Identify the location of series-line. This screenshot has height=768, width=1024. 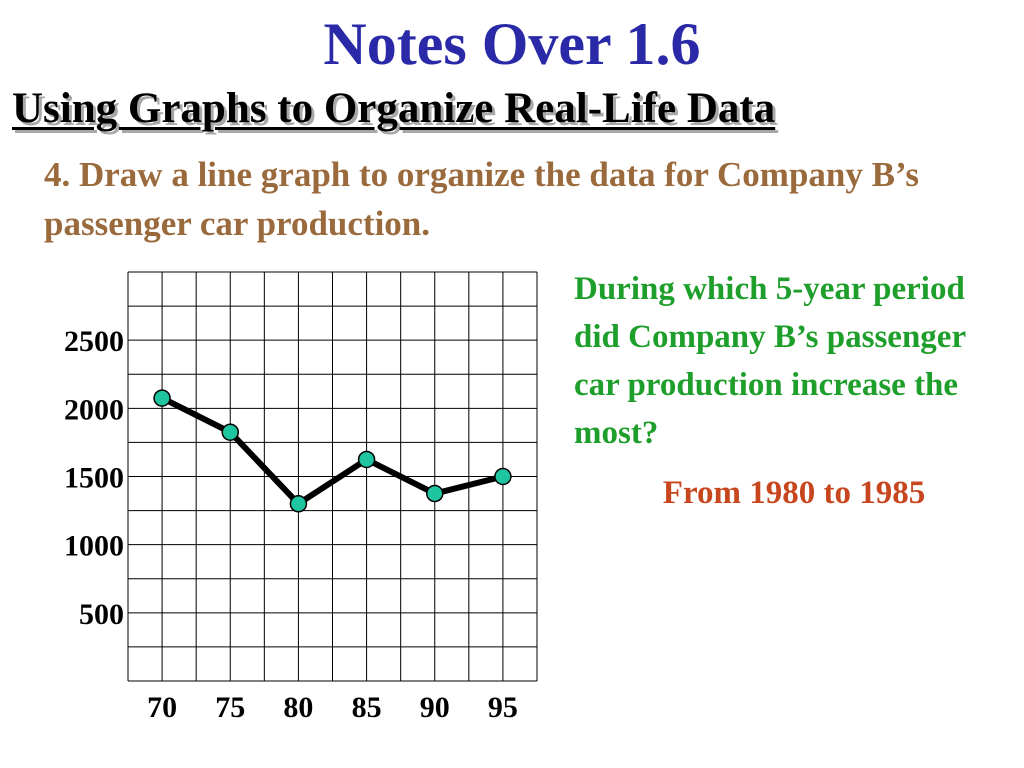
(332, 451).